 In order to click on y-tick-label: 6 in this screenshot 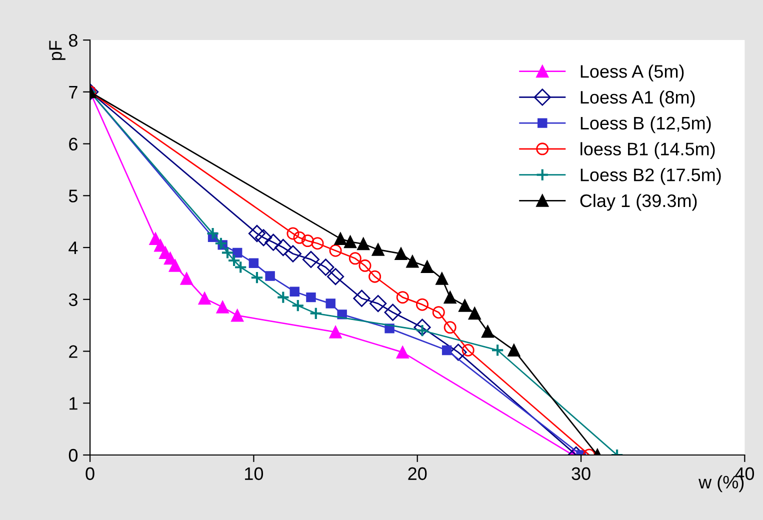, I will do `click(73, 144)`.